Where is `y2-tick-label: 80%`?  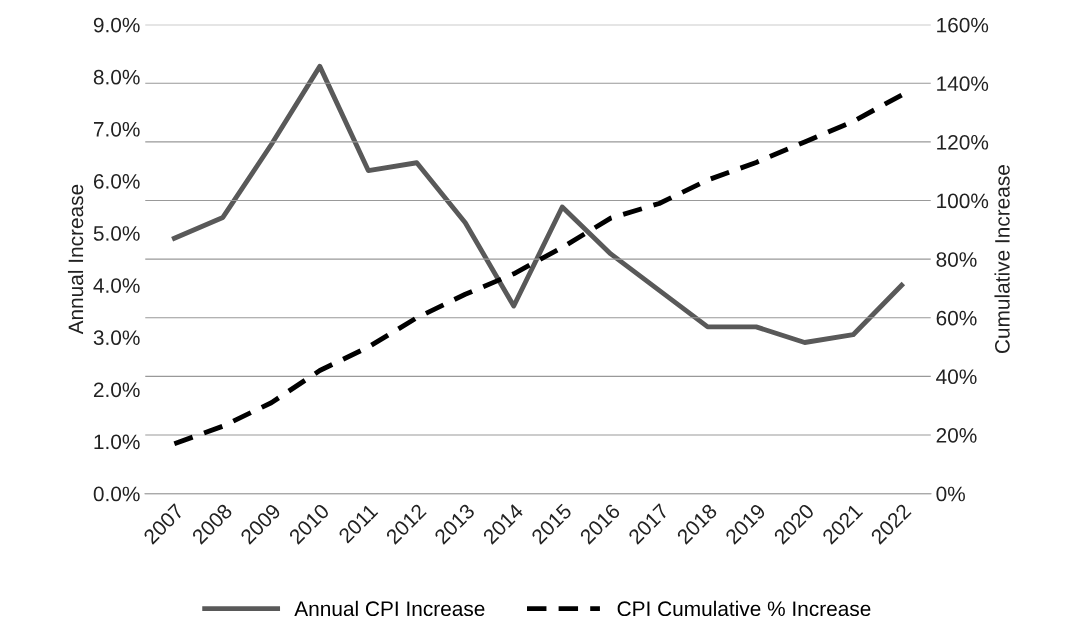
y2-tick-label: 80% is located at coordinates (956, 259).